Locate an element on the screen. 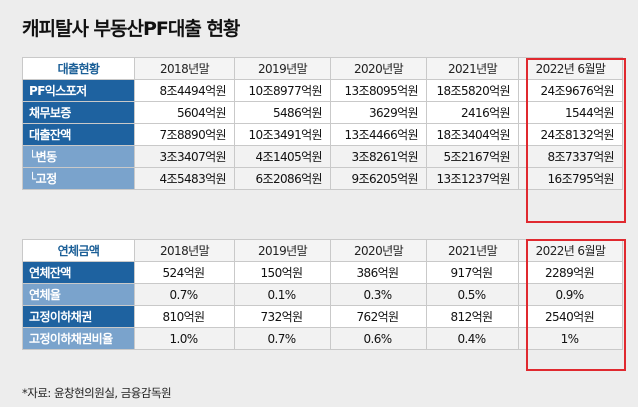 The width and height of the screenshot is (638, 407). table-cell: 16조795억원 is located at coordinates (570, 178).